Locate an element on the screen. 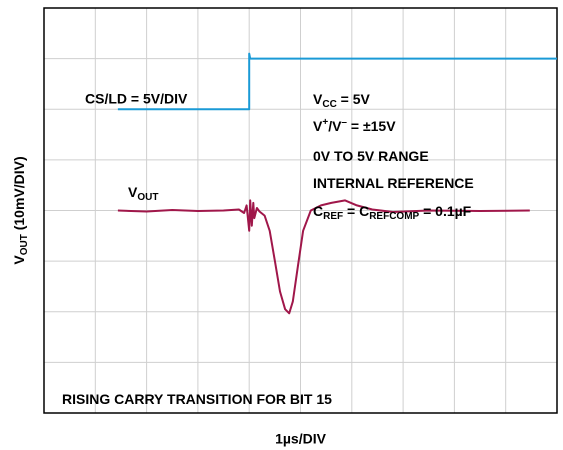 The image size is (563, 450). series-label: CS/LD = 5V/DIV is located at coordinates (136, 99).